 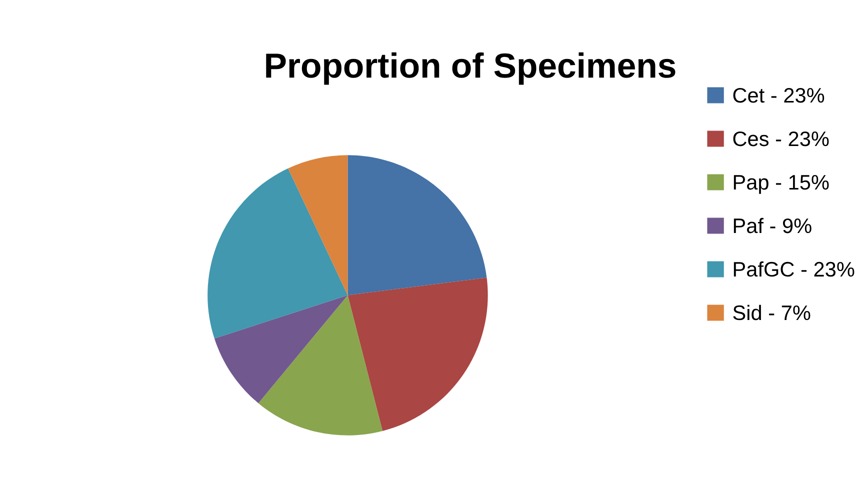 I want to click on legend-label: Ces - 23%, so click(x=781, y=138).